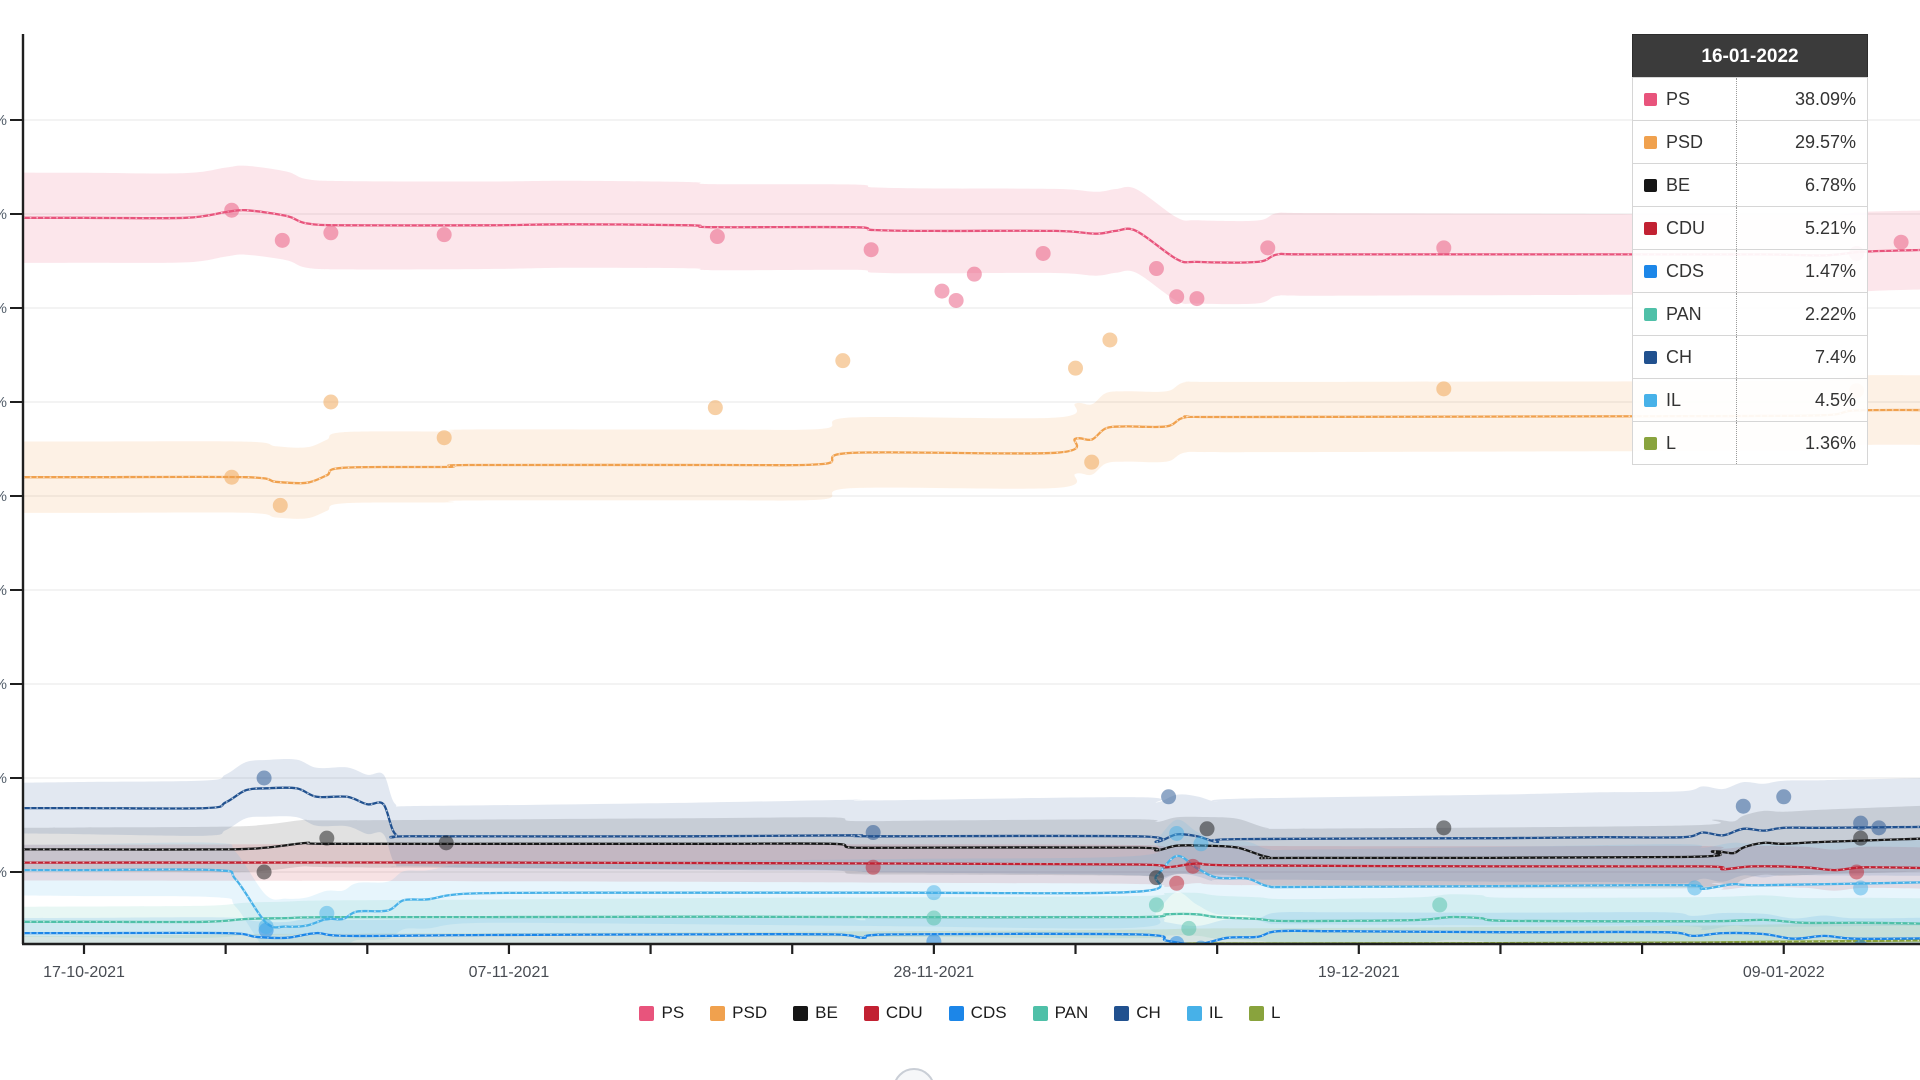 The image size is (1920, 1080). What do you see at coordinates (1750, 228) in the screenshot?
I see `tooltip-row-cdu: CDU 5.21%` at bounding box center [1750, 228].